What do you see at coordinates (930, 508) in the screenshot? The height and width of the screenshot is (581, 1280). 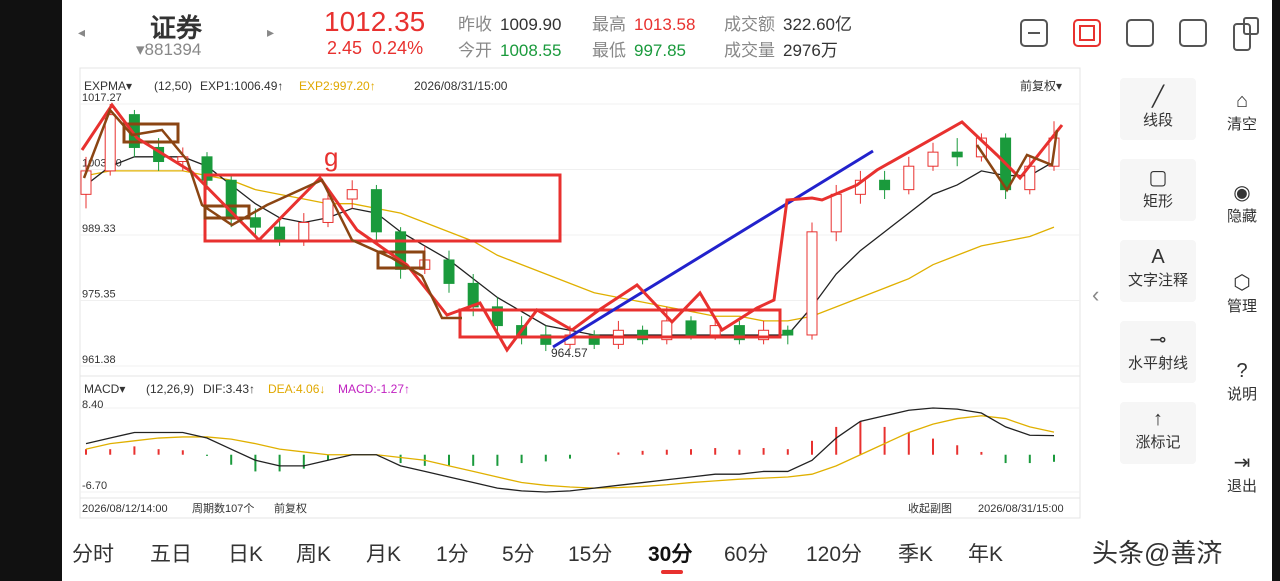 I see `footer-collapse: 收起副图` at bounding box center [930, 508].